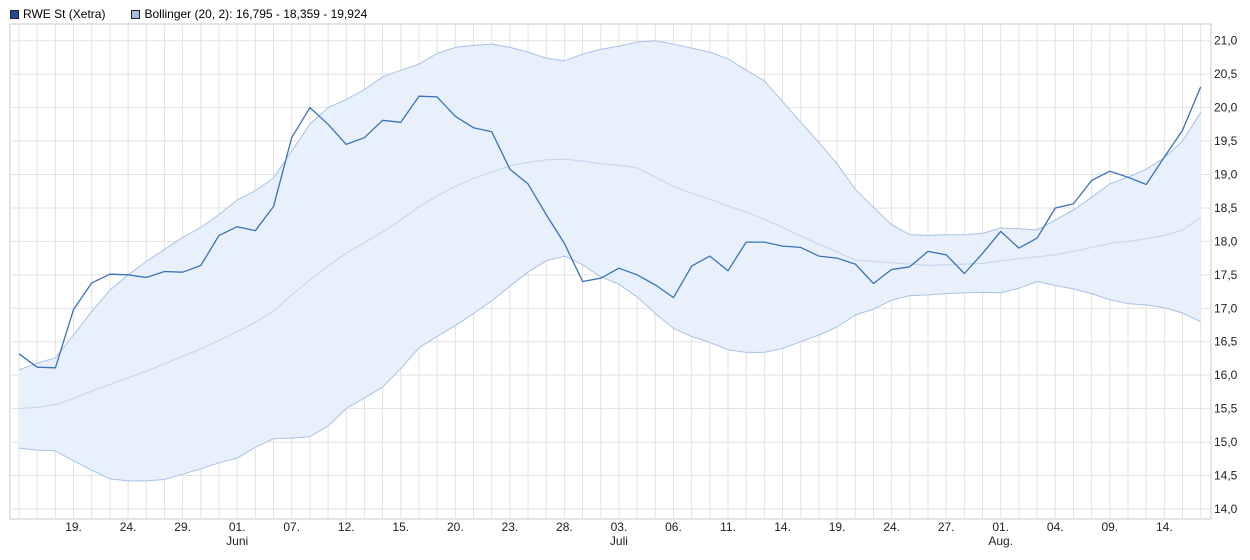  I want to click on x-tick-label: 07., so click(291, 527).